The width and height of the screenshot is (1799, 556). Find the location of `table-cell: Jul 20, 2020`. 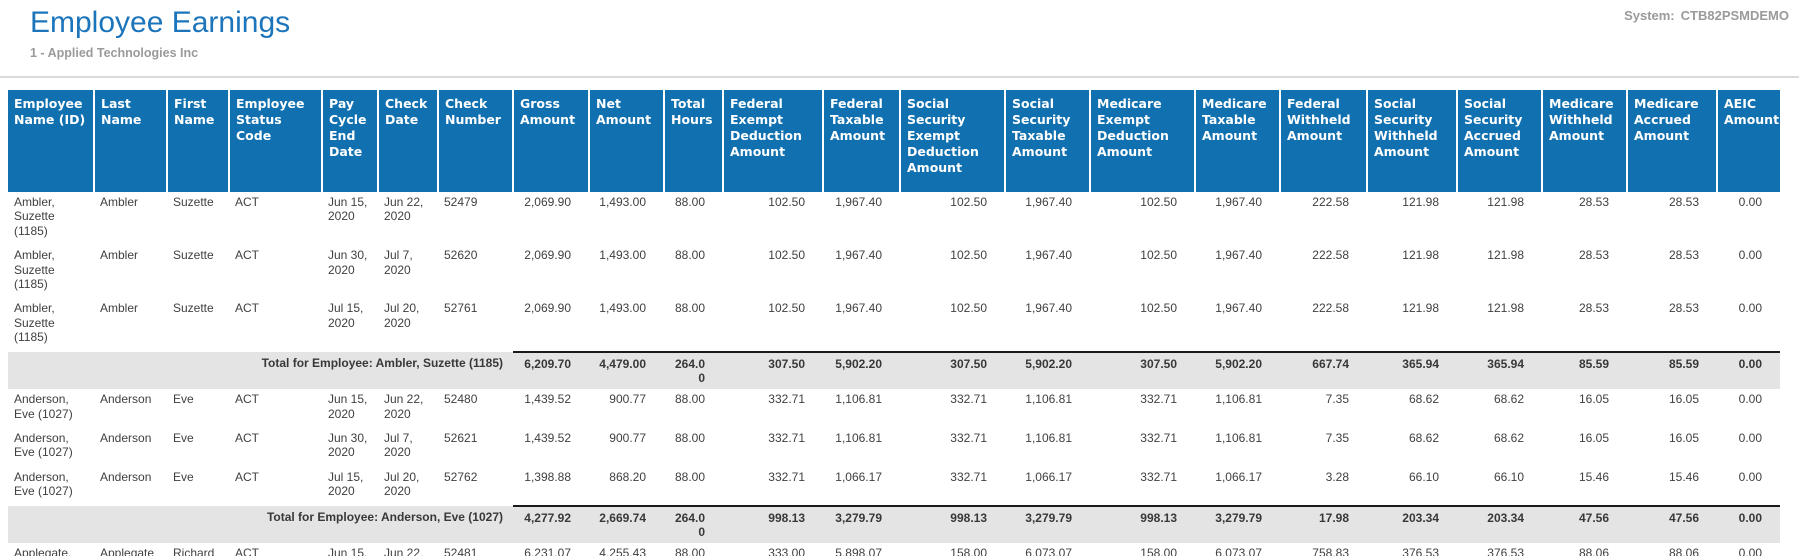

table-cell: Jul 20, 2020 is located at coordinates (402, 315).